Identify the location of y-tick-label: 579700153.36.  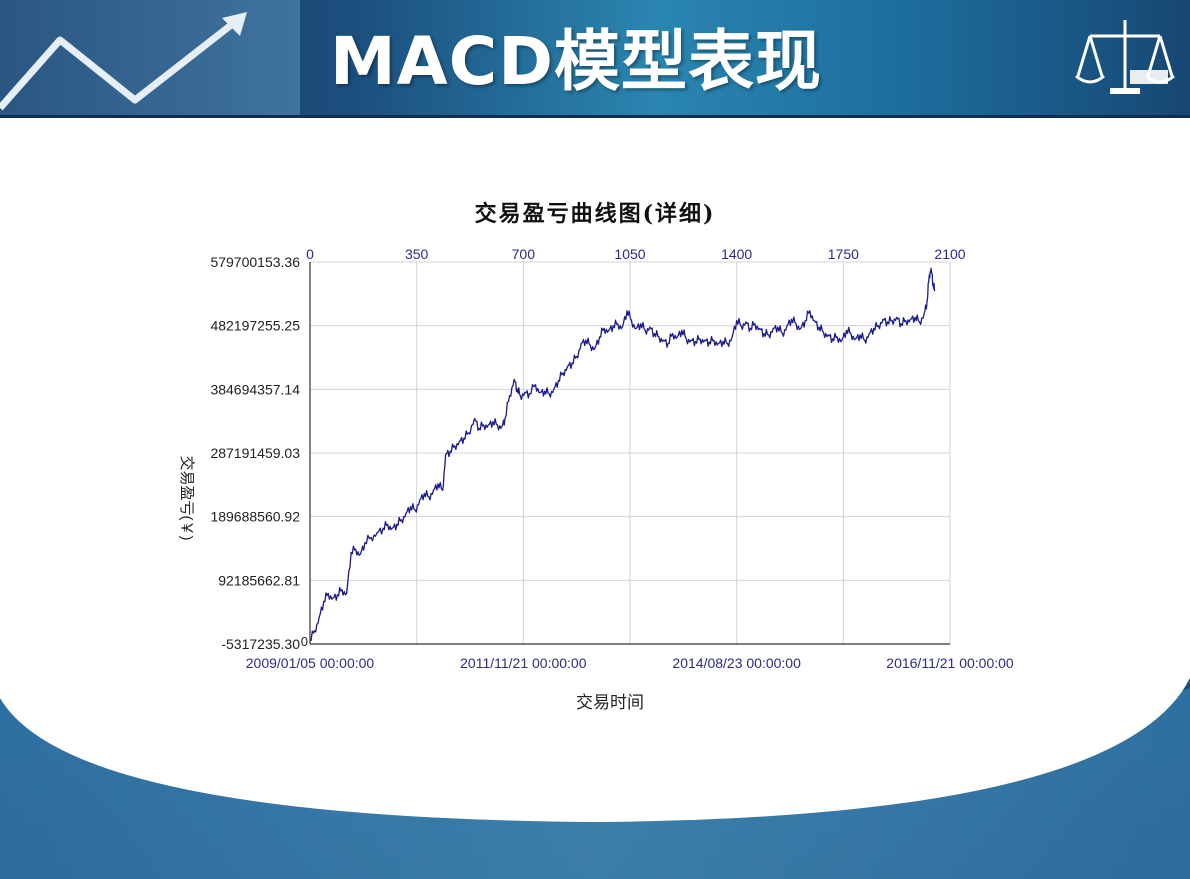
(255, 262).